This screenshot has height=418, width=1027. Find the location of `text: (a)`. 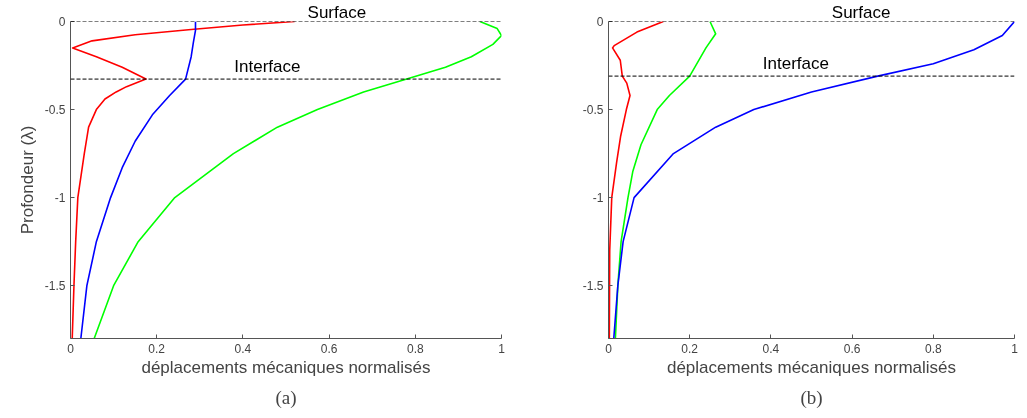

text: (a) is located at coordinates (286, 397).